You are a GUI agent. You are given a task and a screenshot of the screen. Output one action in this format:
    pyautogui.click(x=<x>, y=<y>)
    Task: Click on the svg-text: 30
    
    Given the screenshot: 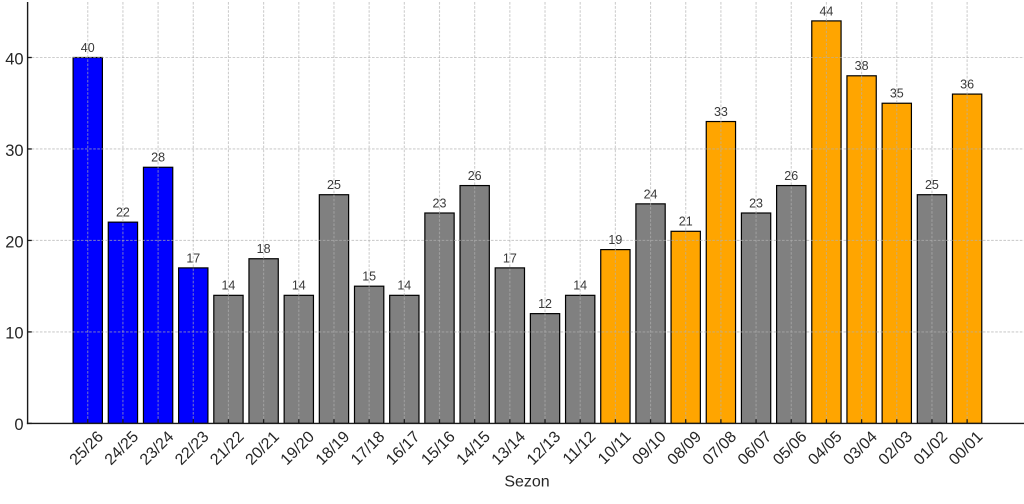 What is the action you would take?
    pyautogui.click(x=14, y=151)
    